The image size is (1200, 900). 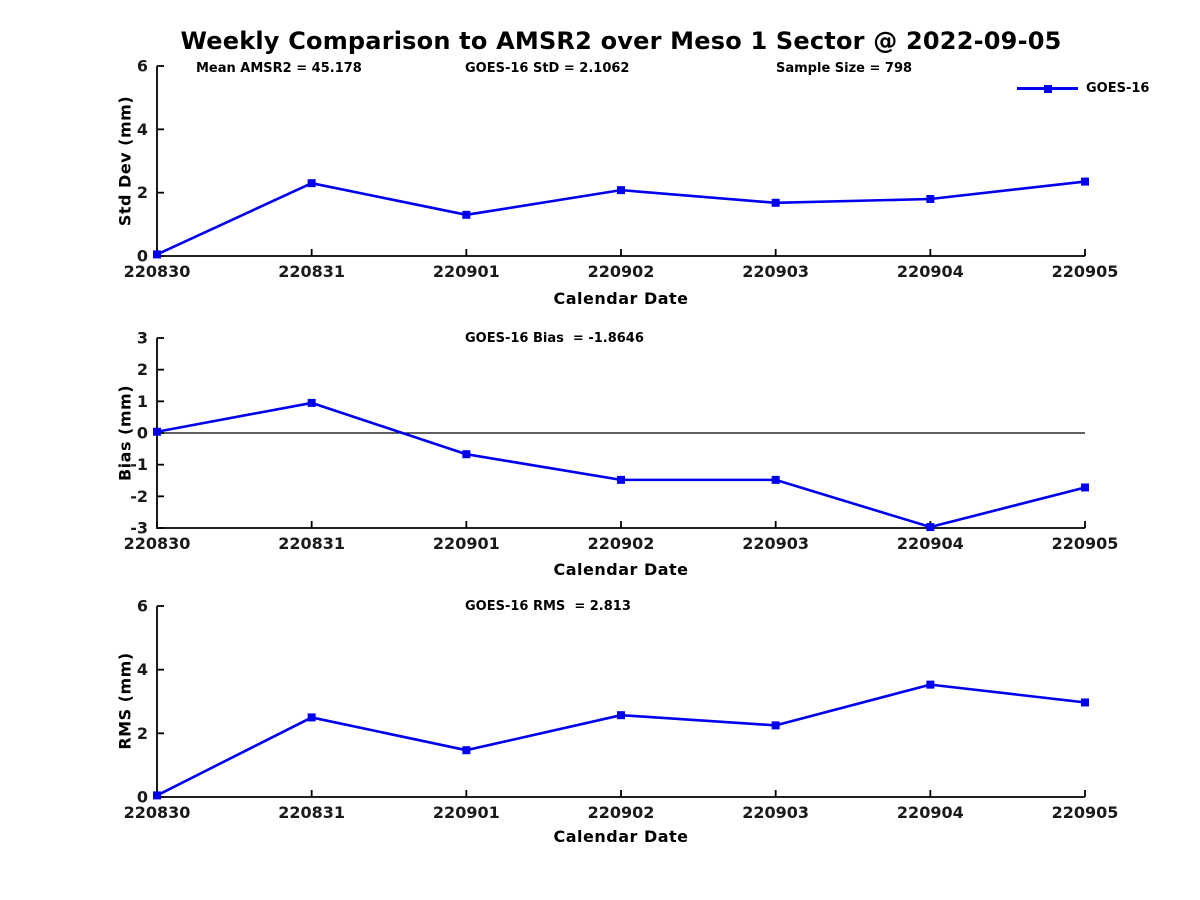 I want to click on xlabel-plot1: Calendar Date, so click(x=621, y=298).